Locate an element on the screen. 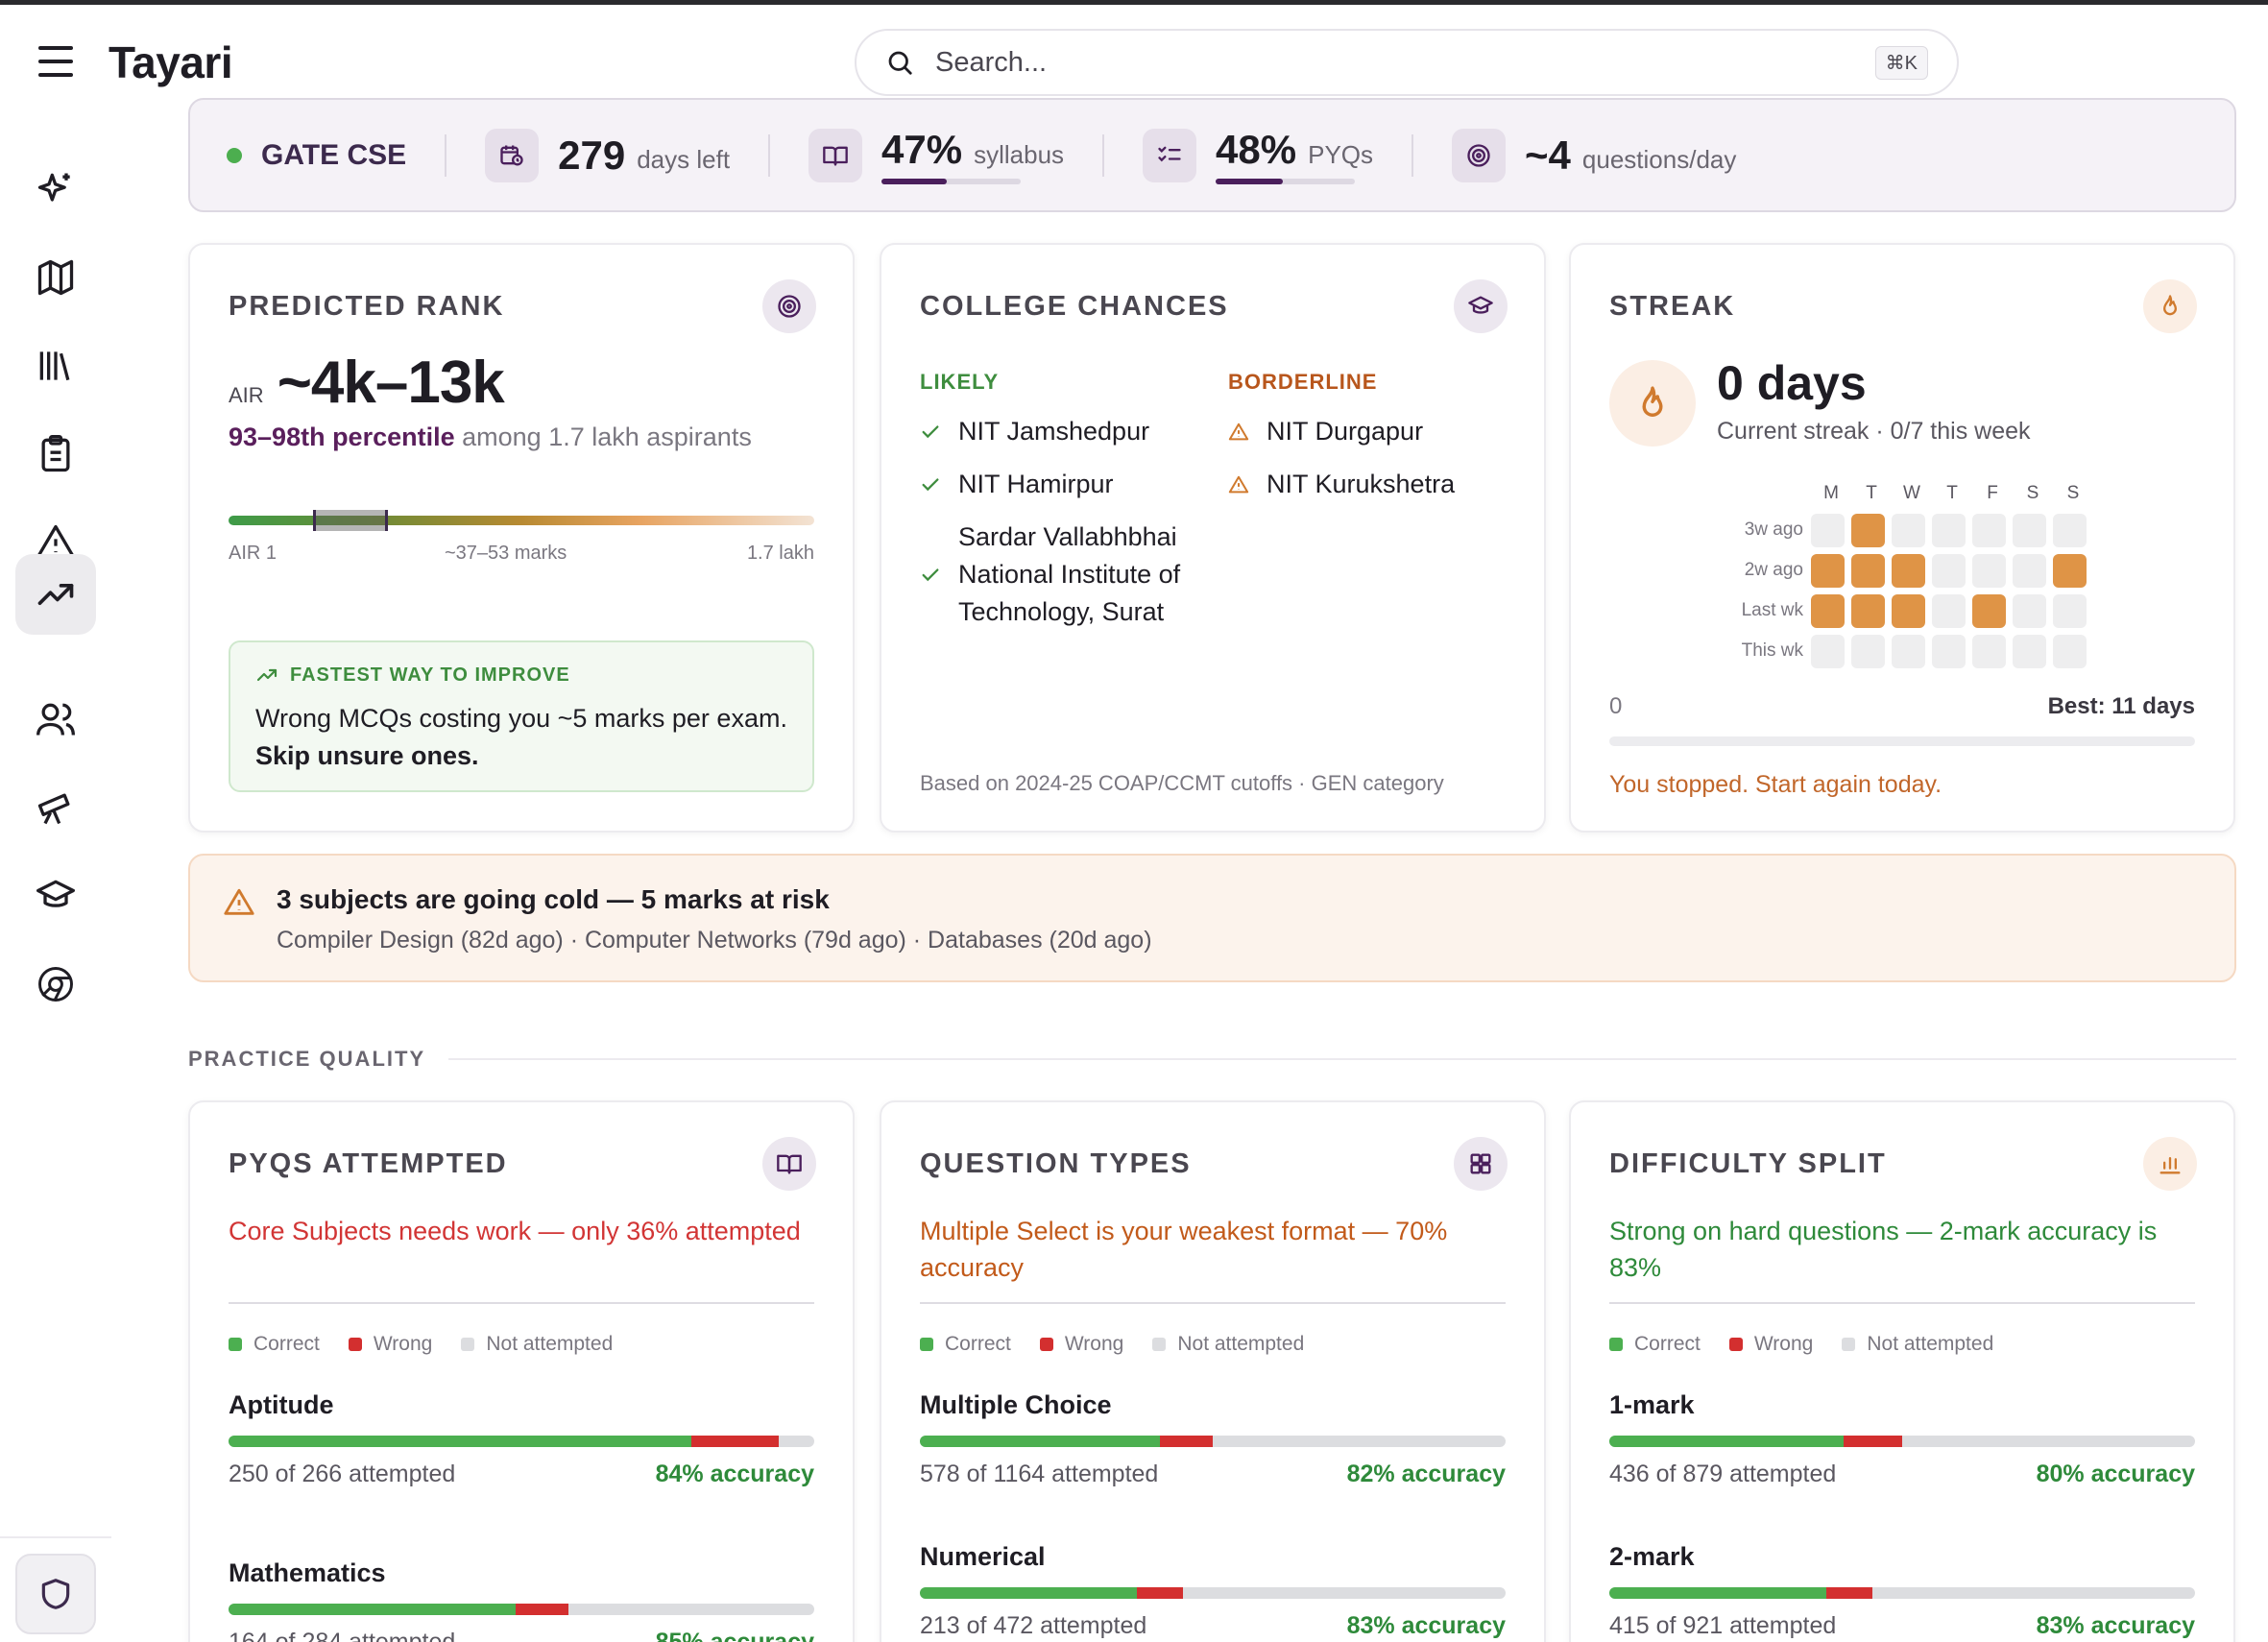 This screenshot has width=2268, height=1642. sidebar-item-analytics is located at coordinates (55, 594).